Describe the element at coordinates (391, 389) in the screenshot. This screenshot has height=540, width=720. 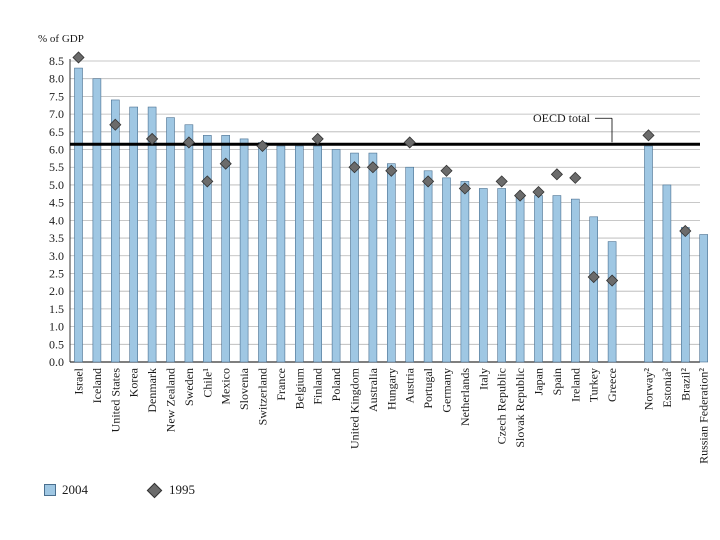
I see `x-tick-label: Hungary` at that location.